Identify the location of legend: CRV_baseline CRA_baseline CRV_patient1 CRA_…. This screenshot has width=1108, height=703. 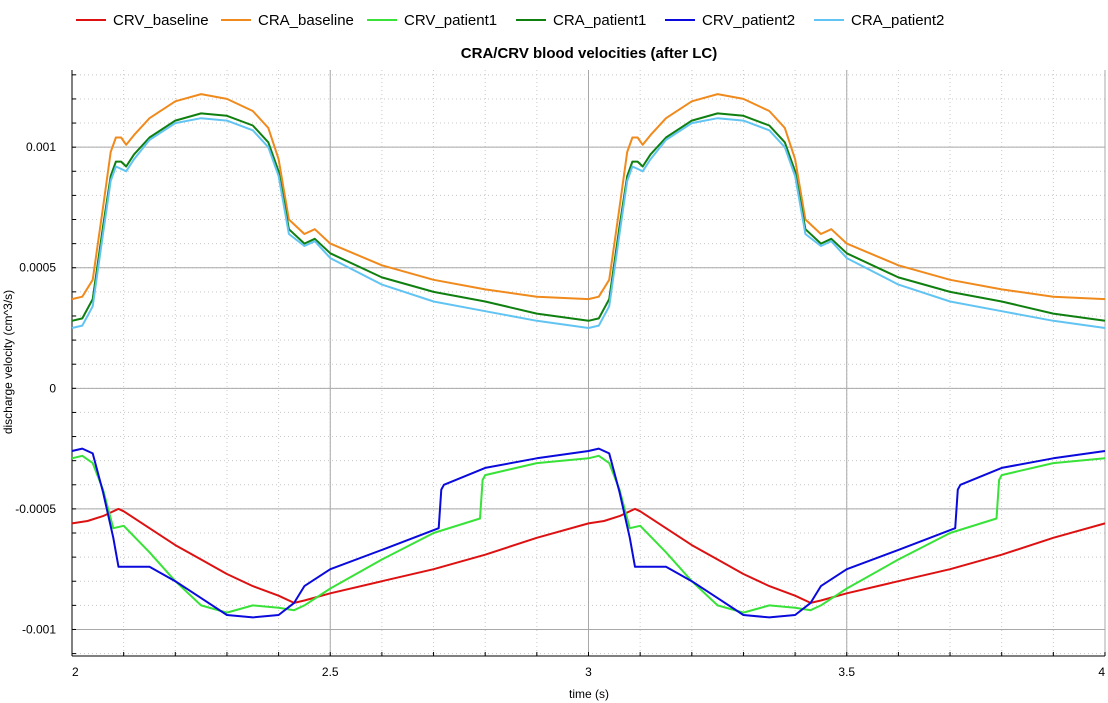
(510, 20).